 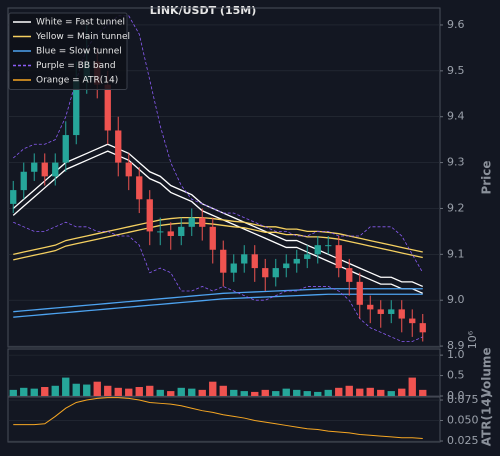 What do you see at coordinates (463, 420) in the screenshot?
I see `y-tick-label: 0.050` at bounding box center [463, 420].